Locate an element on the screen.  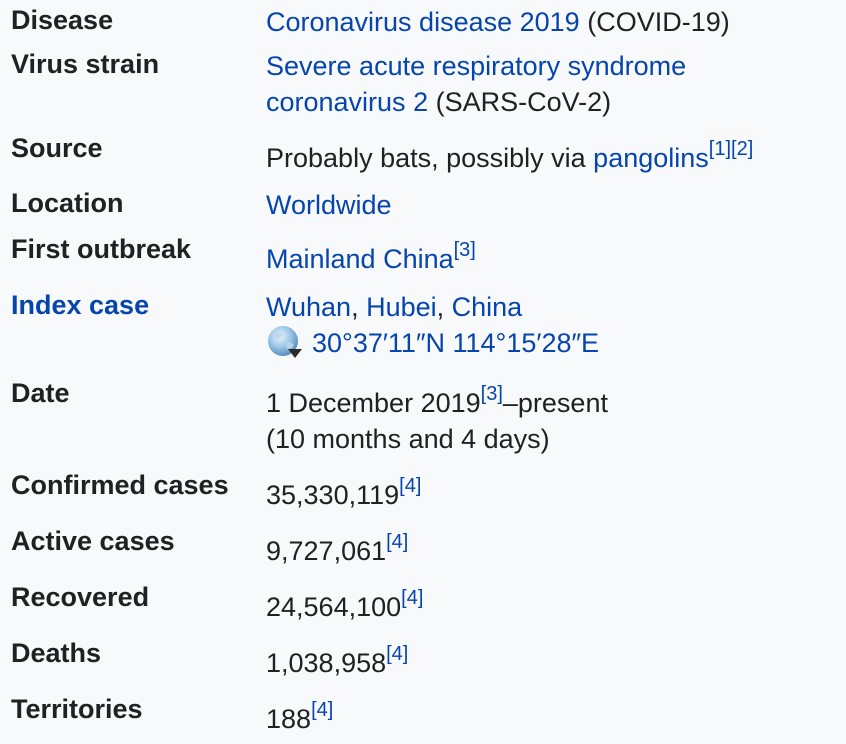
deaths-count: 1,038,958 is located at coordinates (326, 663).